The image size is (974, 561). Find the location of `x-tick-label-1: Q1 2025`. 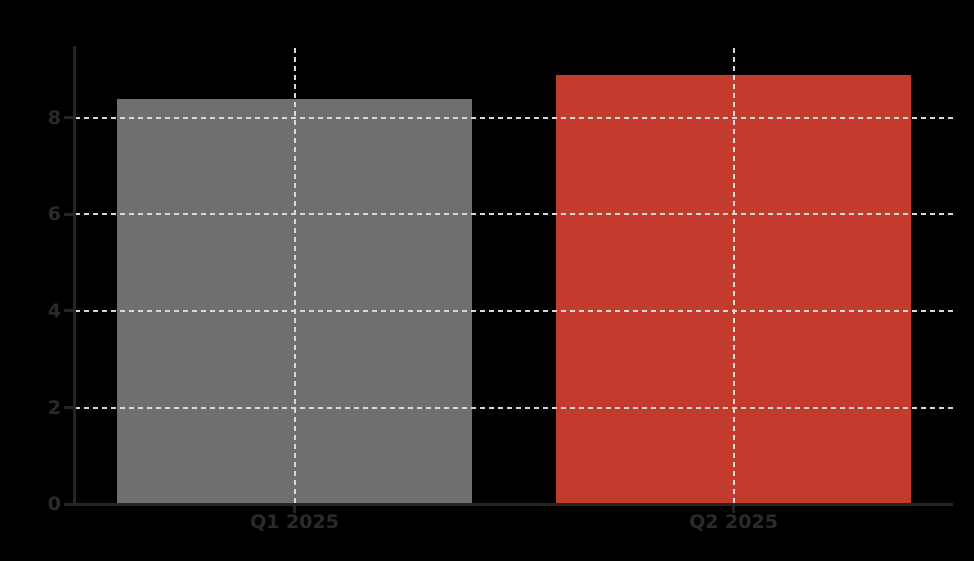

x-tick-label-1: Q1 2025 is located at coordinates (294, 522).